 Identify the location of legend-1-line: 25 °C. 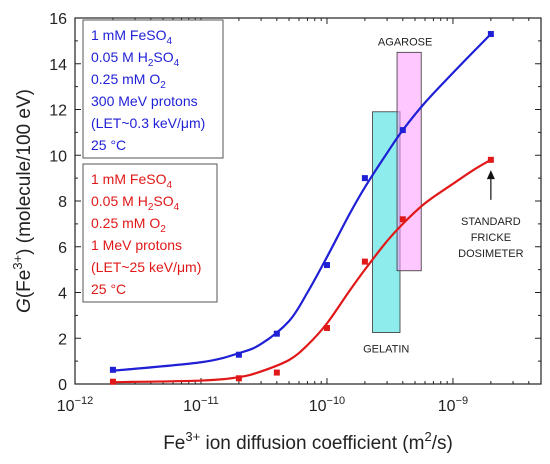
(108, 289).